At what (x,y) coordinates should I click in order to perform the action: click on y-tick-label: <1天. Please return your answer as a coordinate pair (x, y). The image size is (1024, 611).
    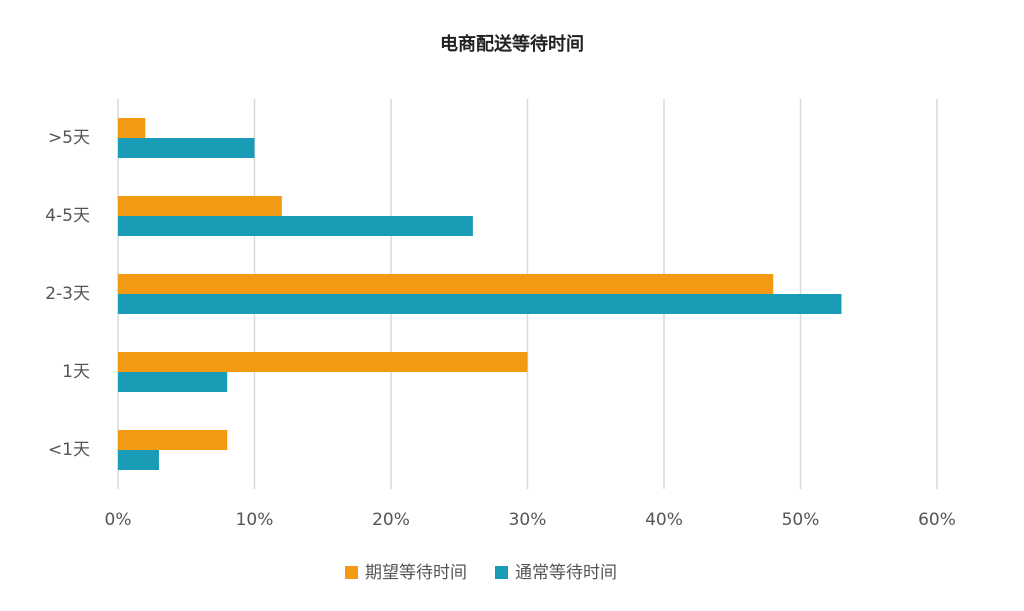
    Looking at the image, I should click on (69, 450).